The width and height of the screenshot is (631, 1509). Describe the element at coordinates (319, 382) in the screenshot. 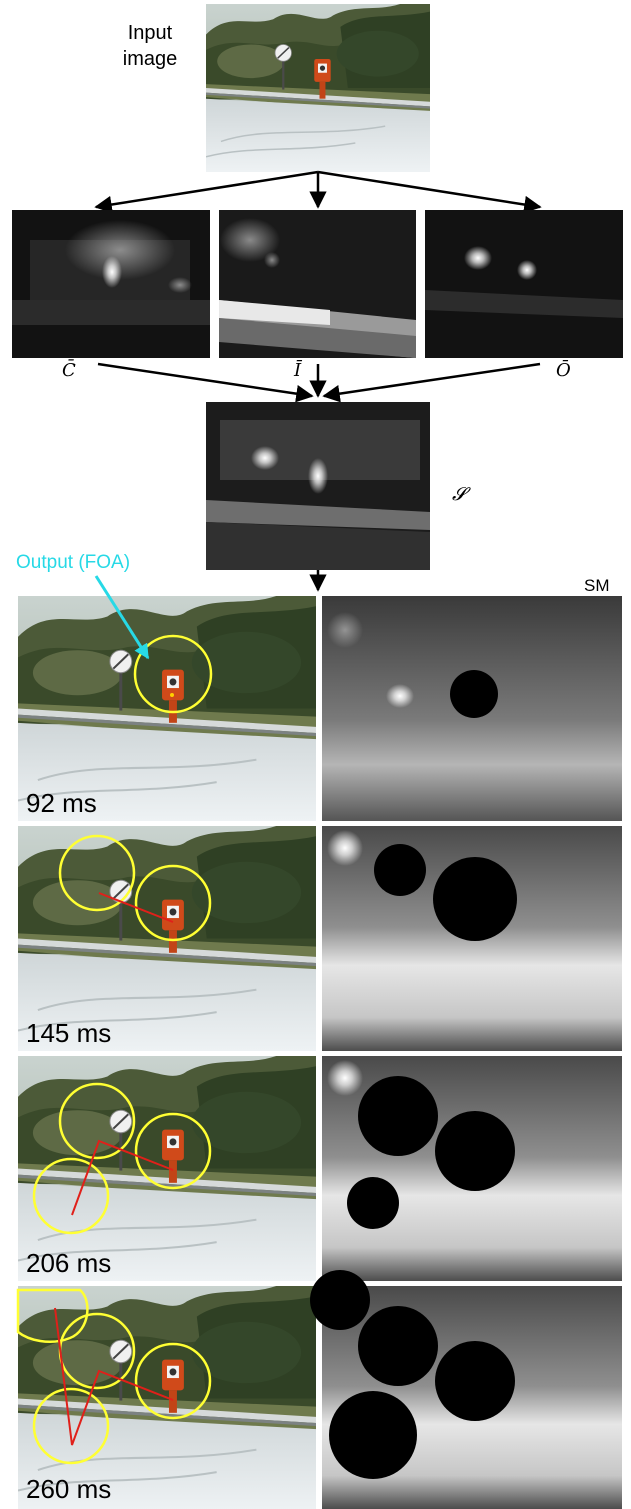

I see `merge-arrows` at that location.